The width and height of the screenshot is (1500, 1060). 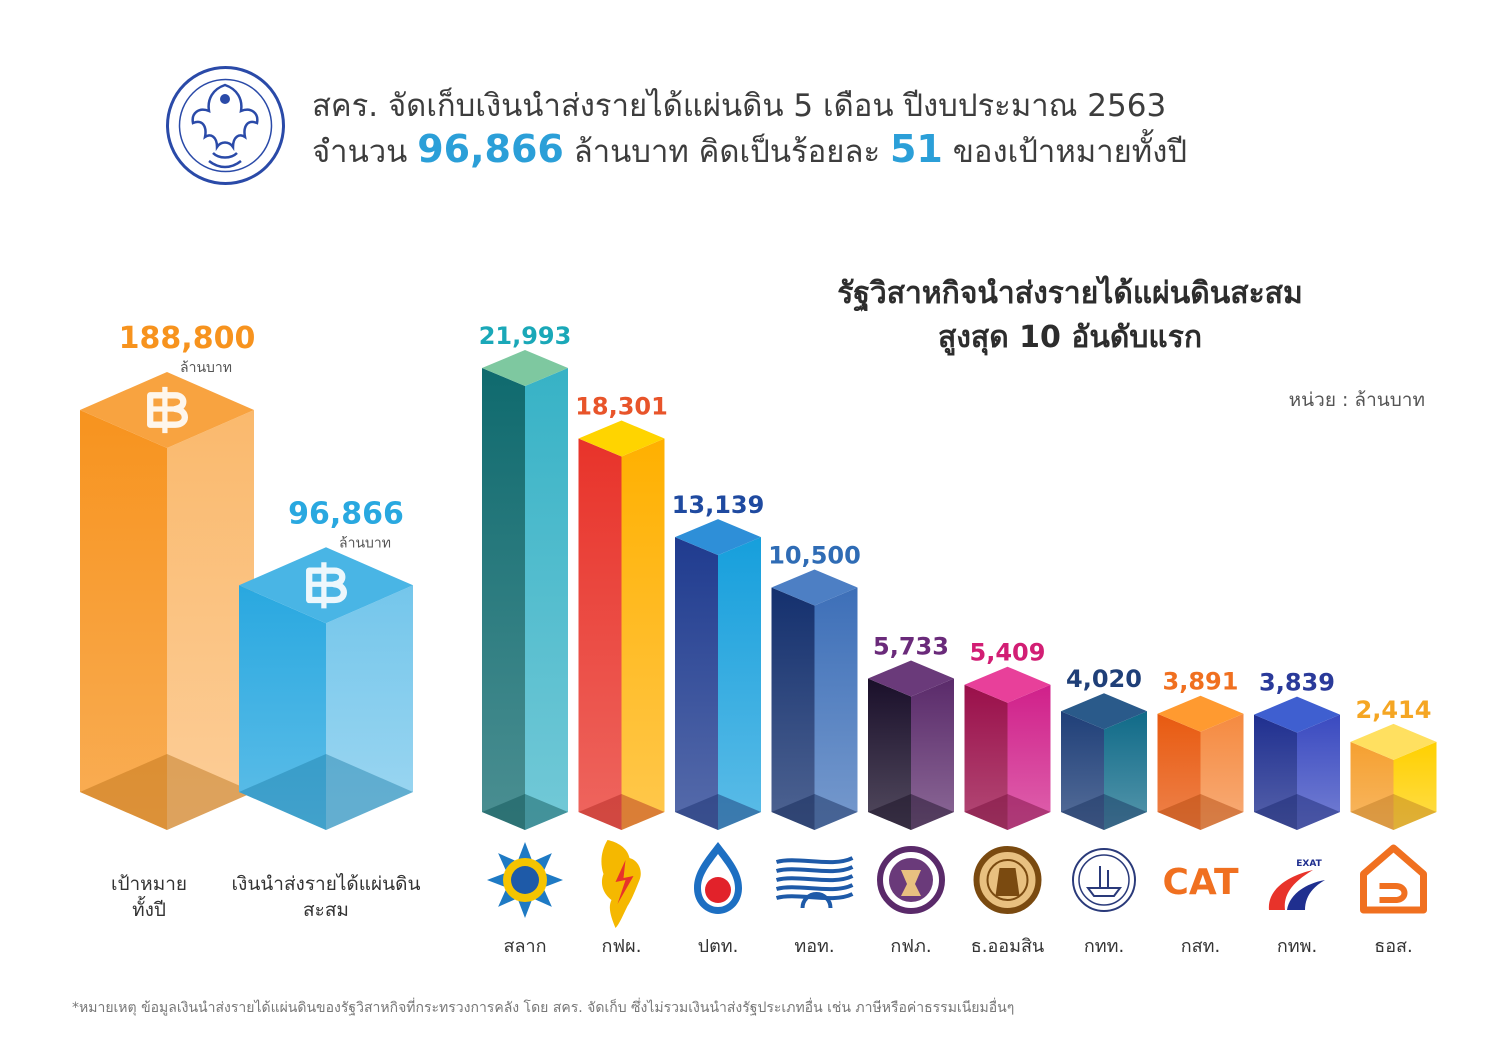 What do you see at coordinates (718, 946) in the screenshot?
I see `category-label: ปตท.` at bounding box center [718, 946].